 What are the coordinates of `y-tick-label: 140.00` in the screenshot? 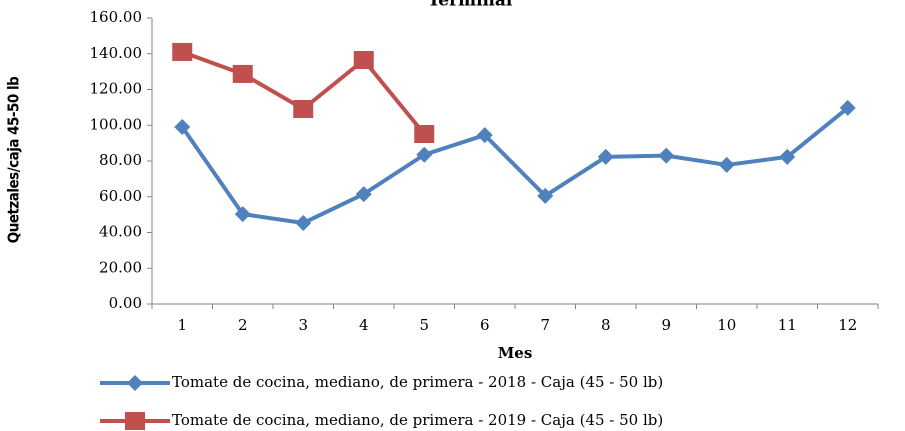 It's located at (116, 53).